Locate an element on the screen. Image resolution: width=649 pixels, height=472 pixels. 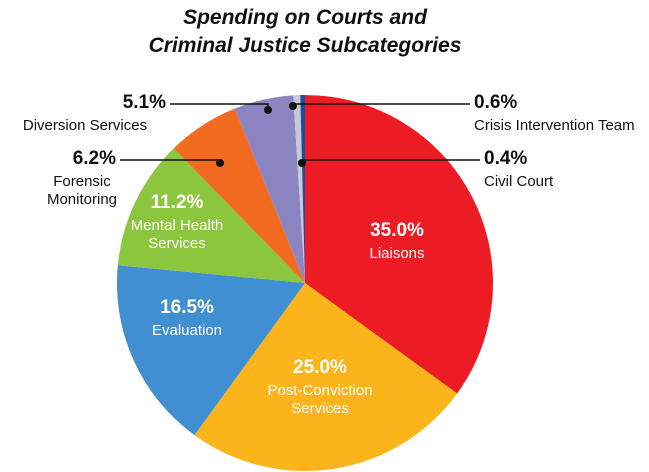
value-label: 0.4% is located at coordinates (506, 158).